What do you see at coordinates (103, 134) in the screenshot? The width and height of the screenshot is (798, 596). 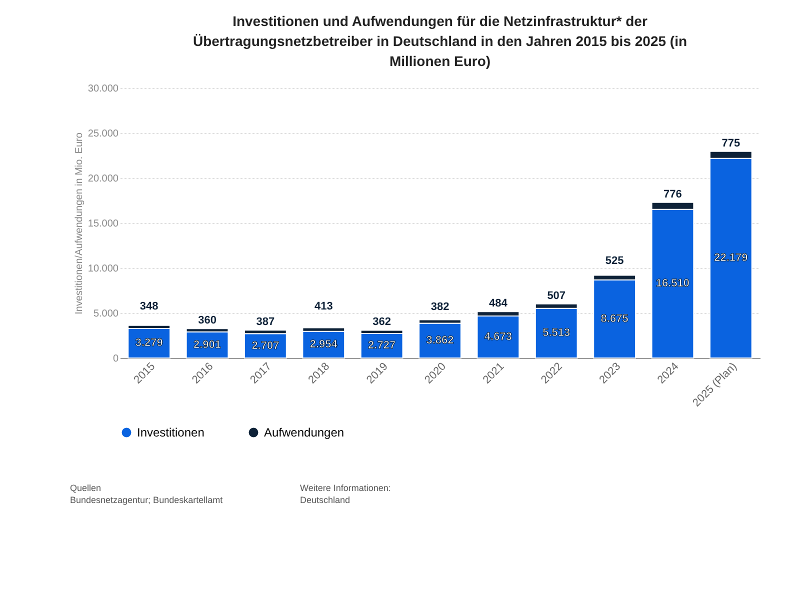 I see `y-tick-label: 25.000` at bounding box center [103, 134].